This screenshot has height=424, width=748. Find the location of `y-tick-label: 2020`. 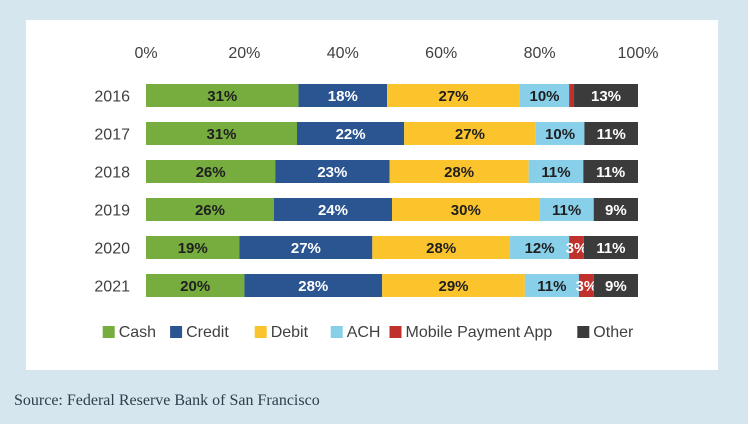

y-tick-label: 2020 is located at coordinates (112, 249).